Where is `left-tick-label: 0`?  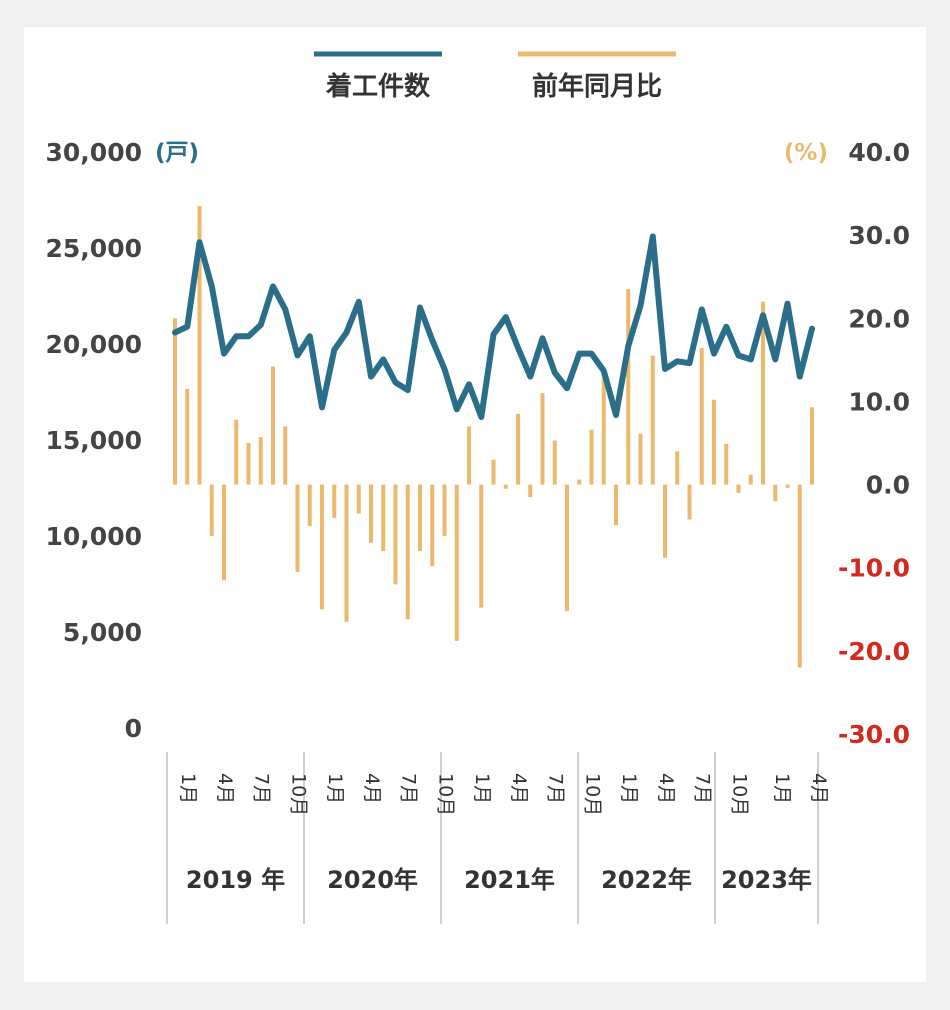 left-tick-label: 0 is located at coordinates (133, 728).